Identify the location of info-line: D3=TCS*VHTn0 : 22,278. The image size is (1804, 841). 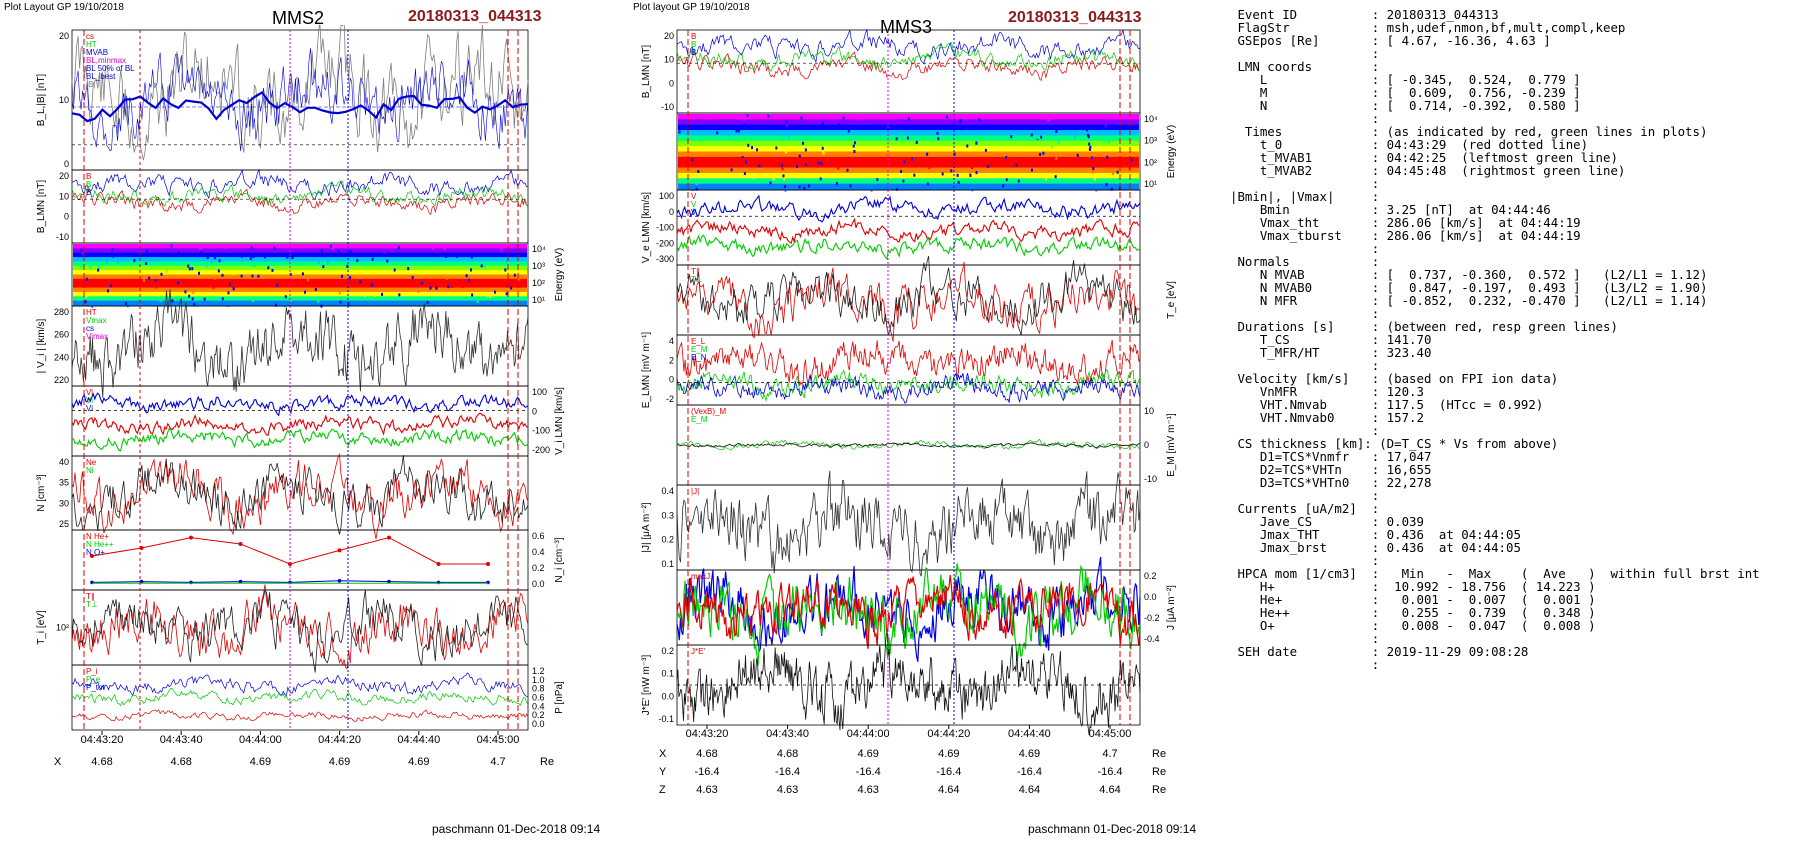
(1331, 482).